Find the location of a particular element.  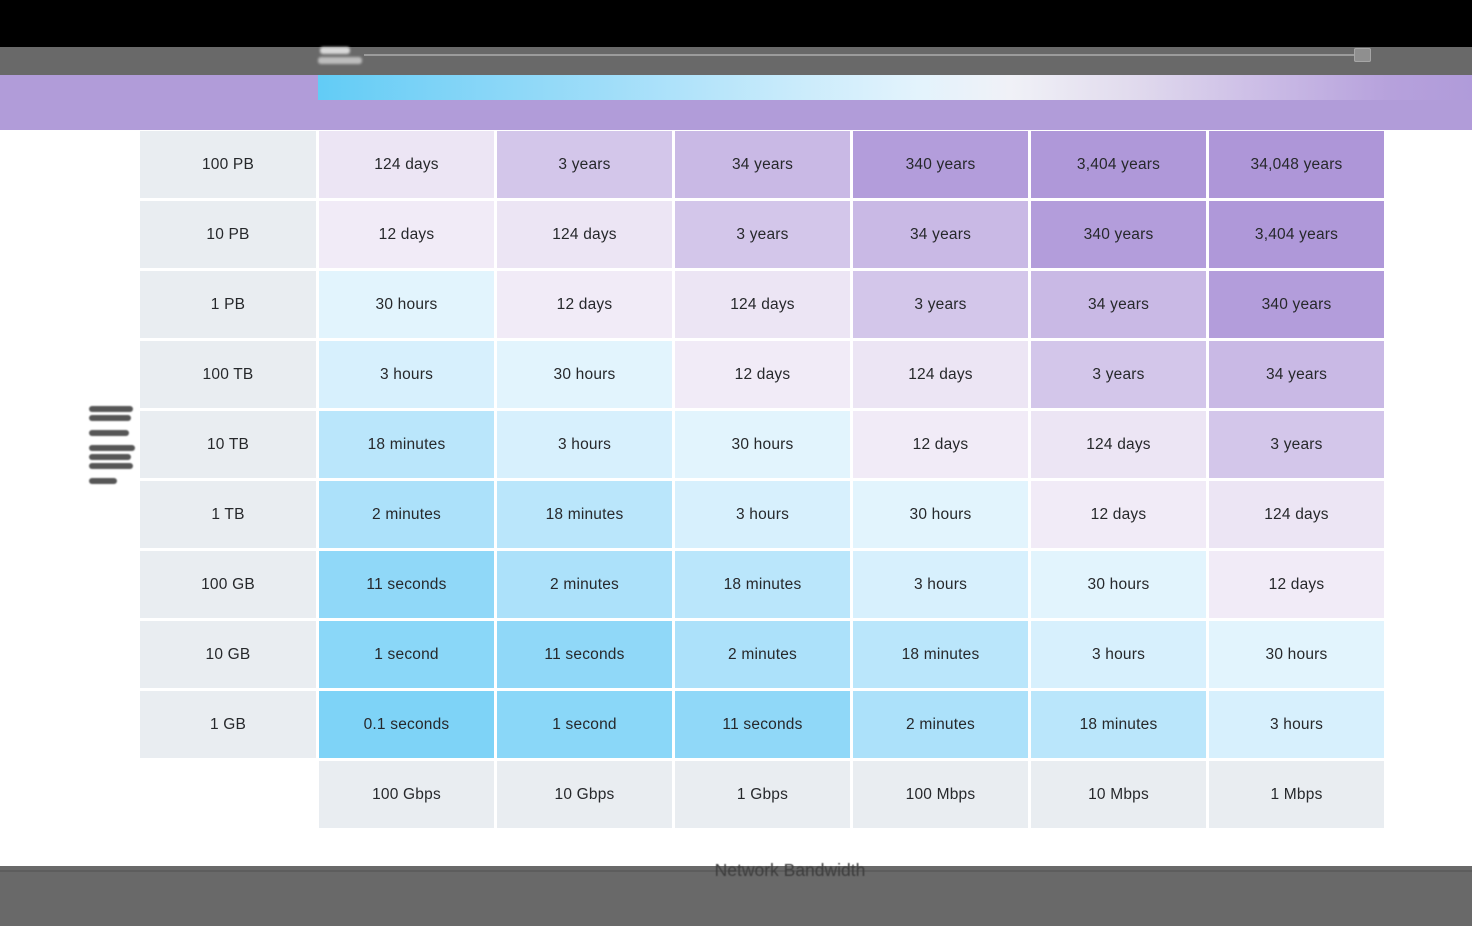

toolbar-slider-track is located at coordinates (867, 55).